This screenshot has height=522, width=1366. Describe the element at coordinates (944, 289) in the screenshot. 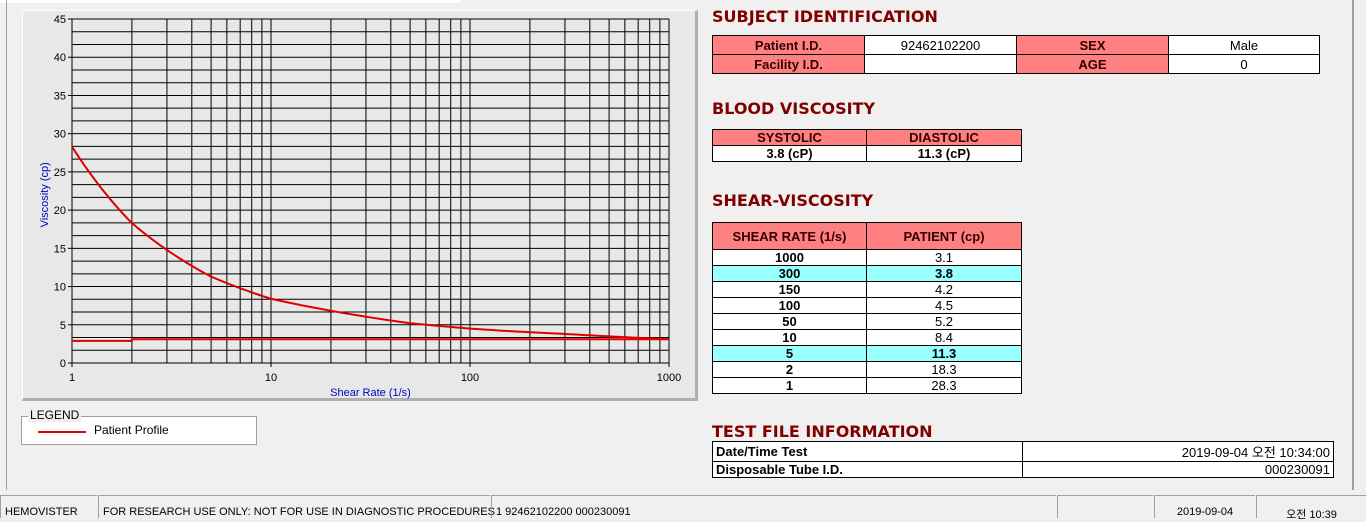

I see `patient-value-cell: 4.2` at that location.